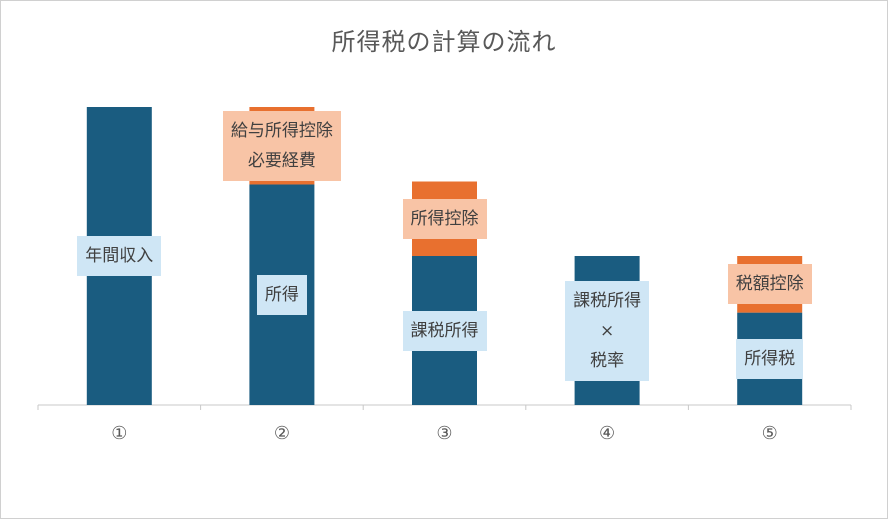 This screenshot has height=519, width=888. I want to click on data-label: 税額控除, so click(769, 284).